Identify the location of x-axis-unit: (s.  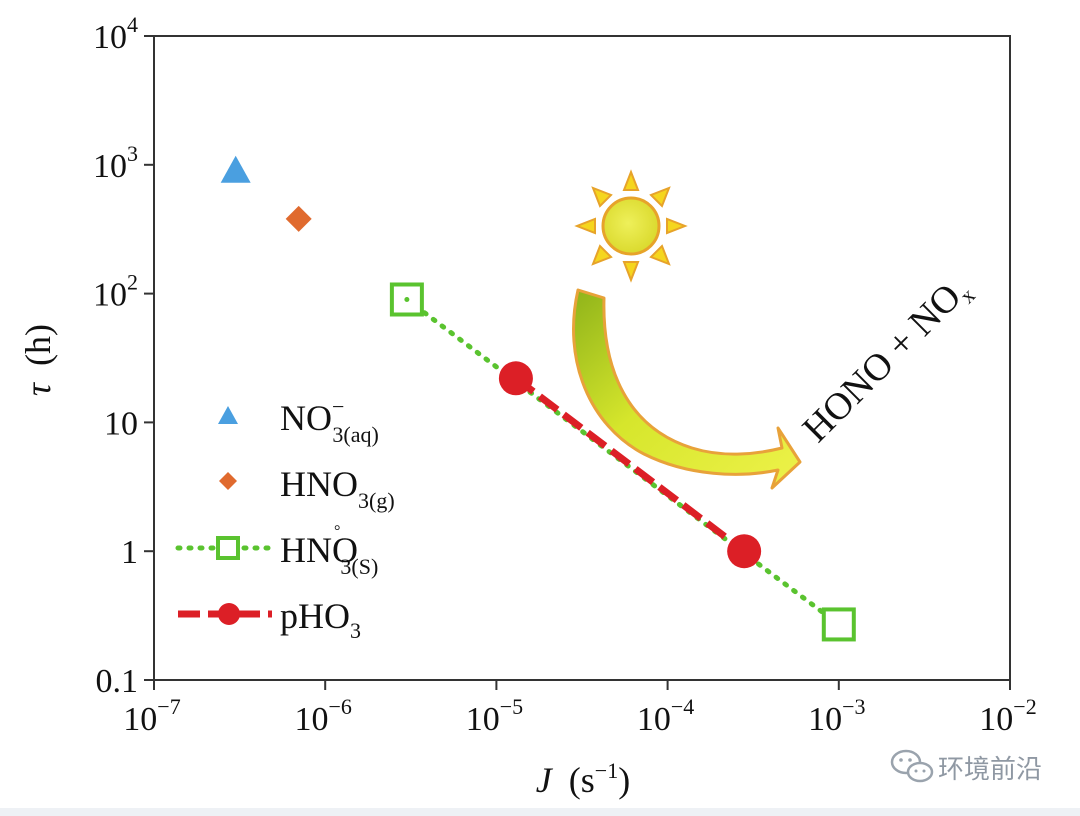
(582, 780).